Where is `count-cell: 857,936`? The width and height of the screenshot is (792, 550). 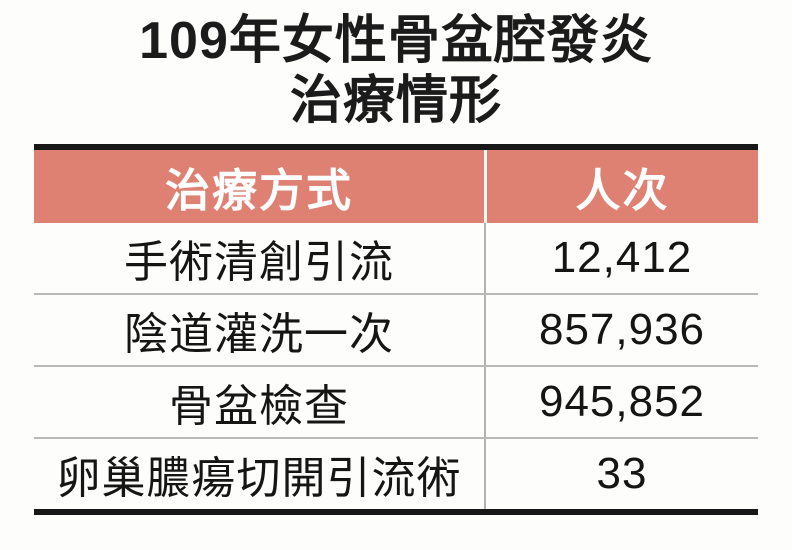
count-cell: 857,936 is located at coordinates (622, 329).